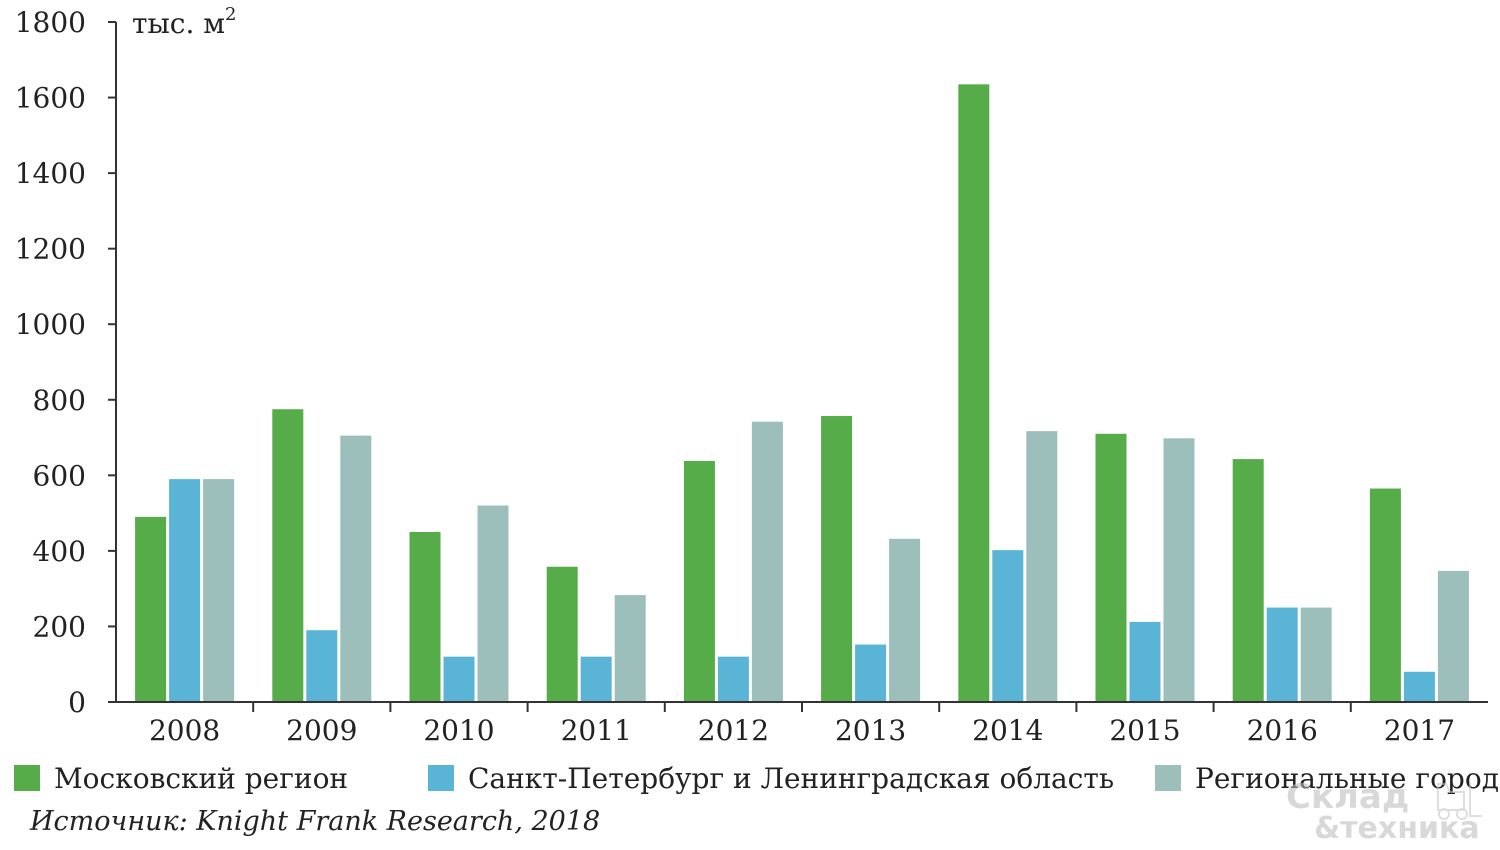 The height and width of the screenshot is (850, 1500). Describe the element at coordinates (321, 730) in the screenshot. I see `x-tick-label: 2009` at that location.